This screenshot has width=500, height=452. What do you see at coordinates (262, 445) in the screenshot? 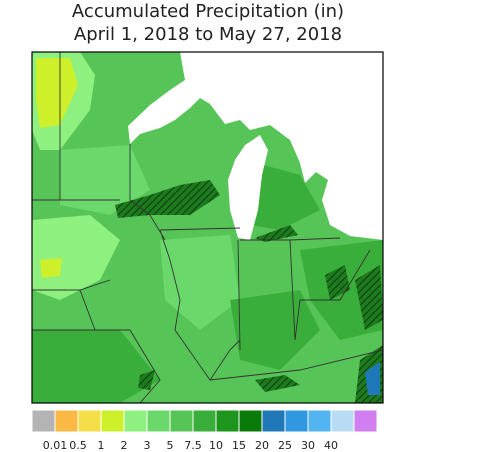
I see `legend-label: 20` at bounding box center [262, 445].